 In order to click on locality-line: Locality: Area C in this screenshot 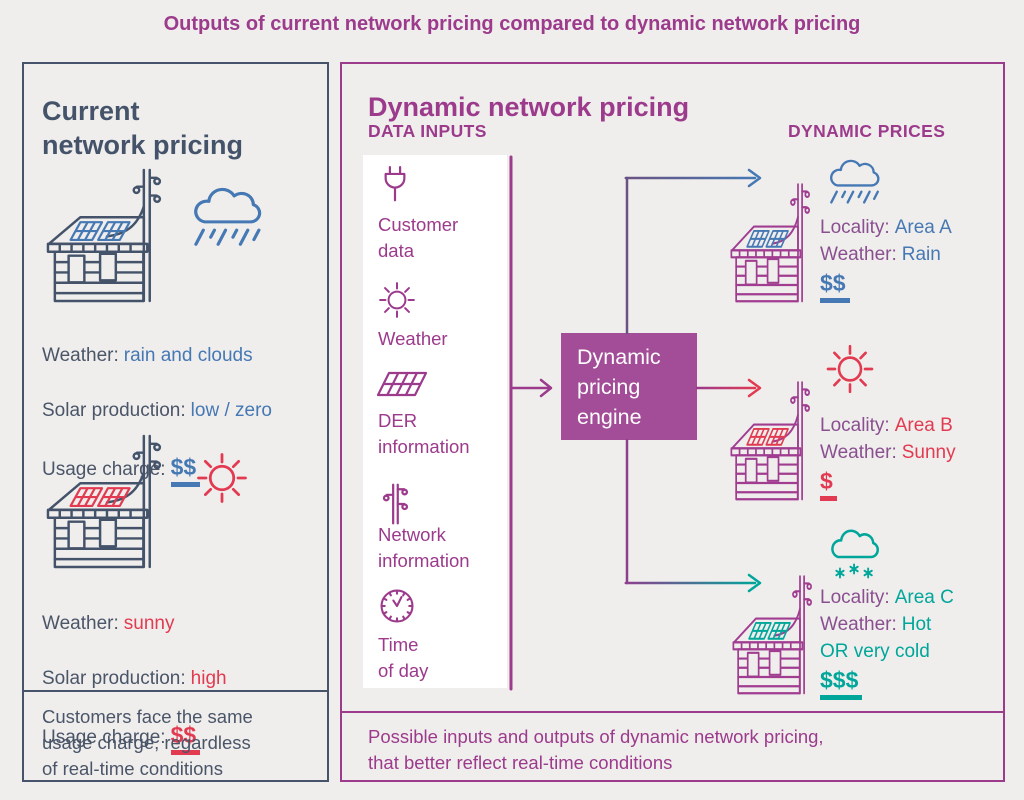, I will do `click(922, 597)`.